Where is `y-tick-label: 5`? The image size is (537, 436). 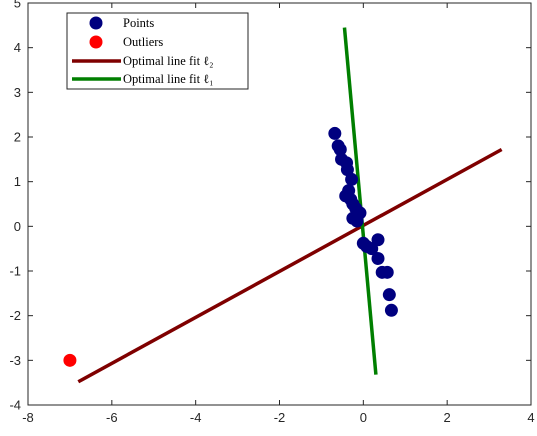
y-tick-label: 5 is located at coordinates (17, 5).